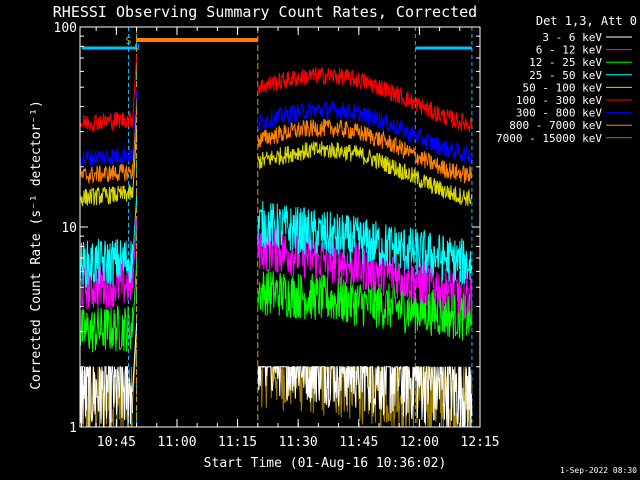 This screenshot has height=480, width=640. I want to click on y-tick-label: 100, so click(65, 28).